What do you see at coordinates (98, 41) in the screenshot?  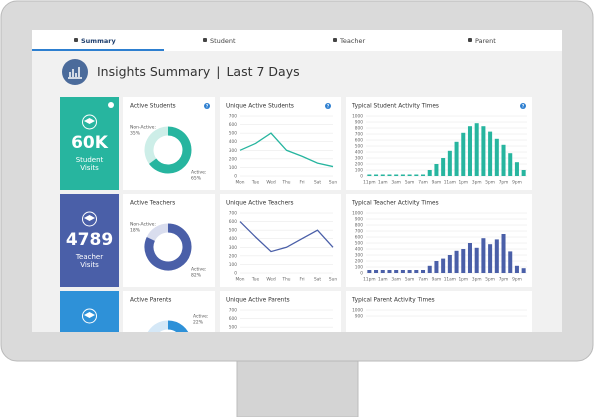 I see `tab-label: Summary` at bounding box center [98, 41].